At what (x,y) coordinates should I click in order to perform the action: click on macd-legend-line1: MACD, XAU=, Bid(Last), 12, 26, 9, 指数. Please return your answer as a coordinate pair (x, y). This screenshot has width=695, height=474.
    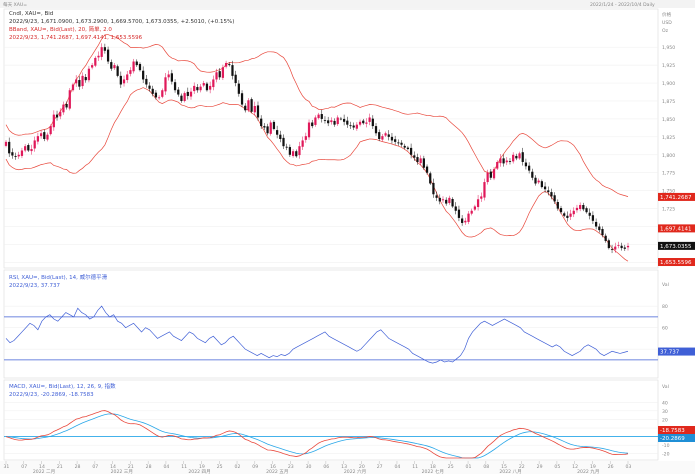
    Looking at the image, I should click on (62, 386).